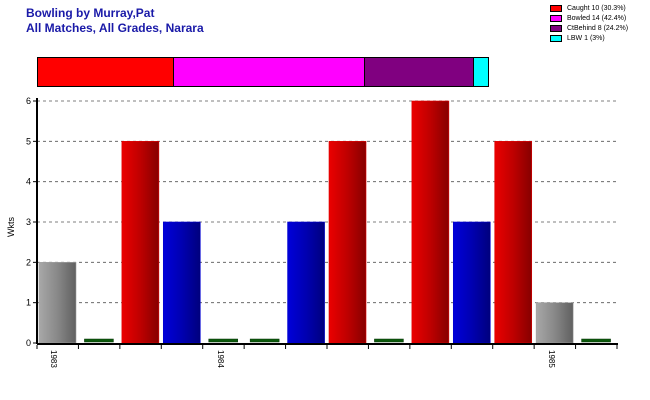 Image resolution: width=650 pixels, height=400 pixels. Describe the element at coordinates (556, 18) in the screenshot. I see `legend-swatch-bowled` at that location.